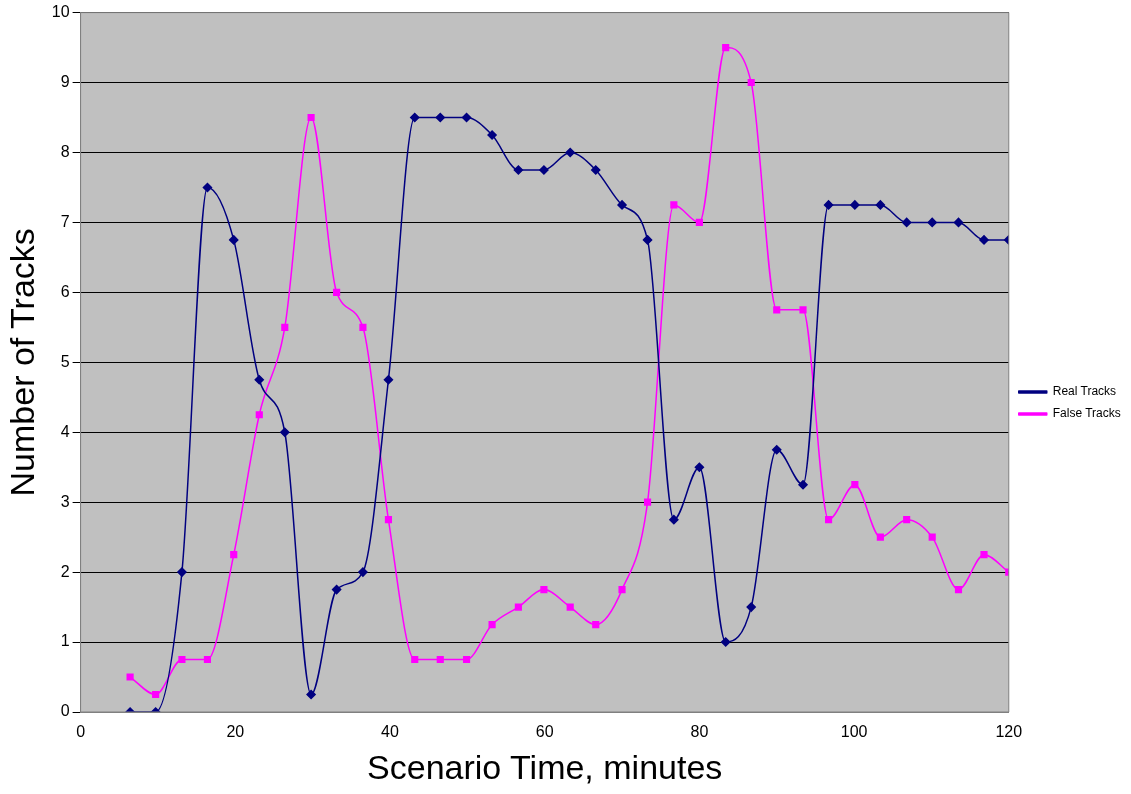  I want to click on y-tick-label: 7, so click(65, 221).